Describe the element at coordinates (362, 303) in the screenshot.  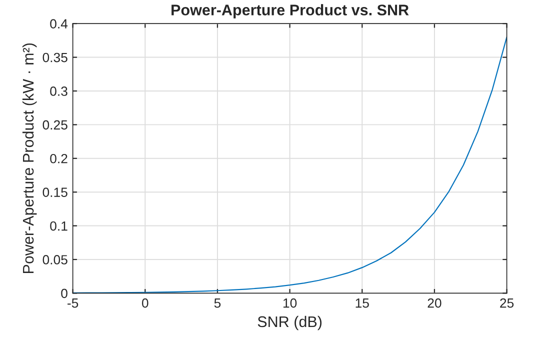
I see `x-tick-label: 15` at that location.